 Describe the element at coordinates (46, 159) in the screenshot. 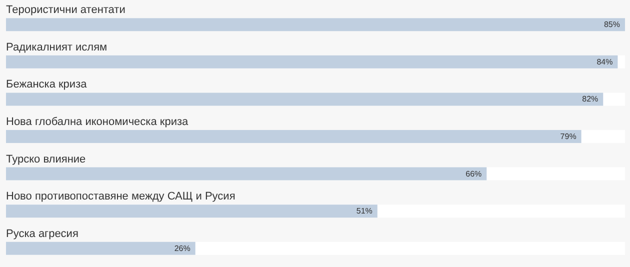

I see `y-tick-label: Турско влияние` at that location.